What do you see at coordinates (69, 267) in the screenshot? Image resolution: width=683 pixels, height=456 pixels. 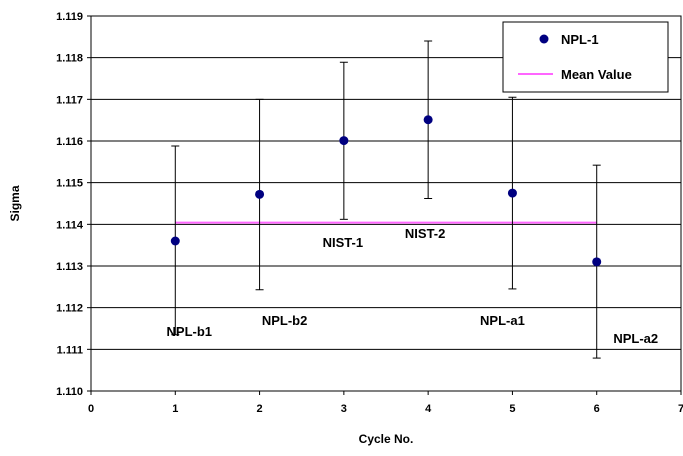 I see `y-tick-label: 1.113` at bounding box center [69, 267].